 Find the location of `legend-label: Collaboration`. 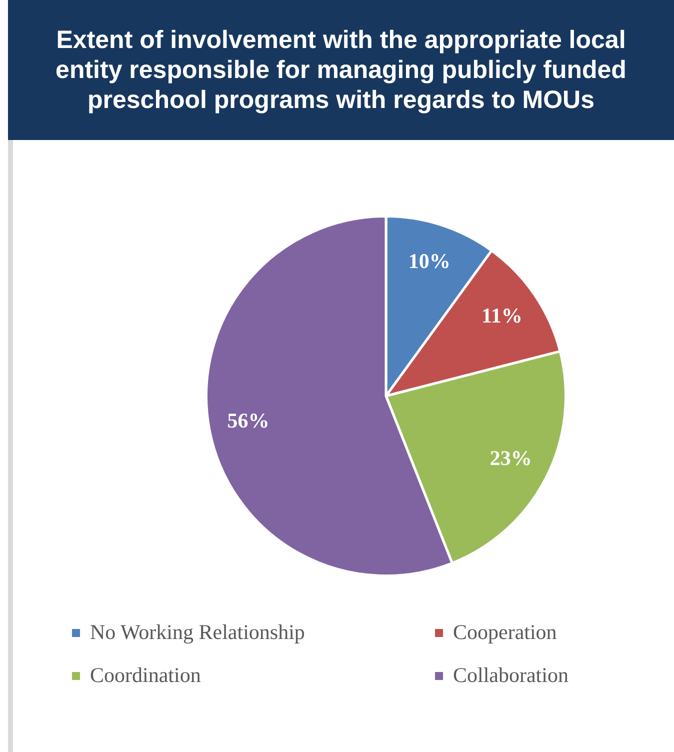

legend-label: Collaboration is located at coordinates (510, 675).